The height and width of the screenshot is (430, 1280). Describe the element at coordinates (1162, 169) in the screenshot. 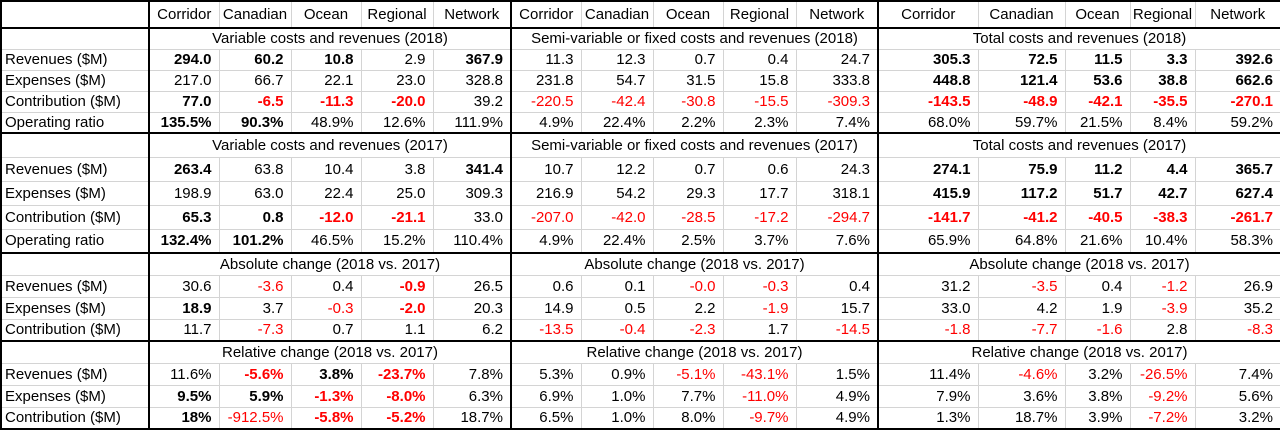

I see `data-cell: 4.4` at that location.